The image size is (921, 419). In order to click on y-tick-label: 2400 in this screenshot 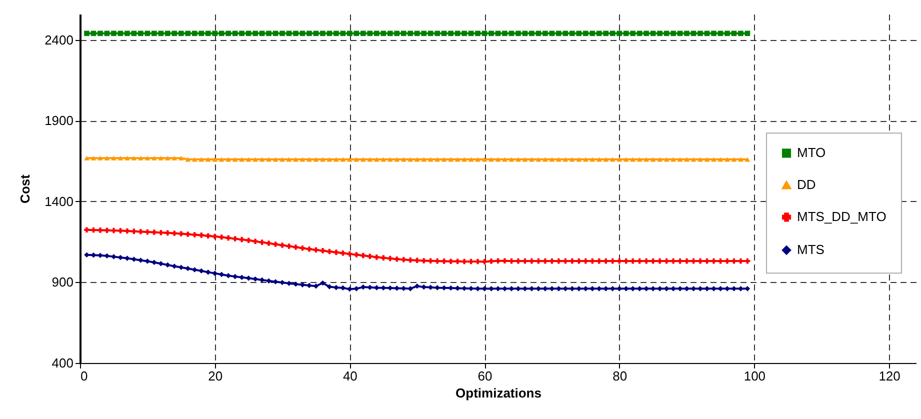, I will do `click(59, 40)`.